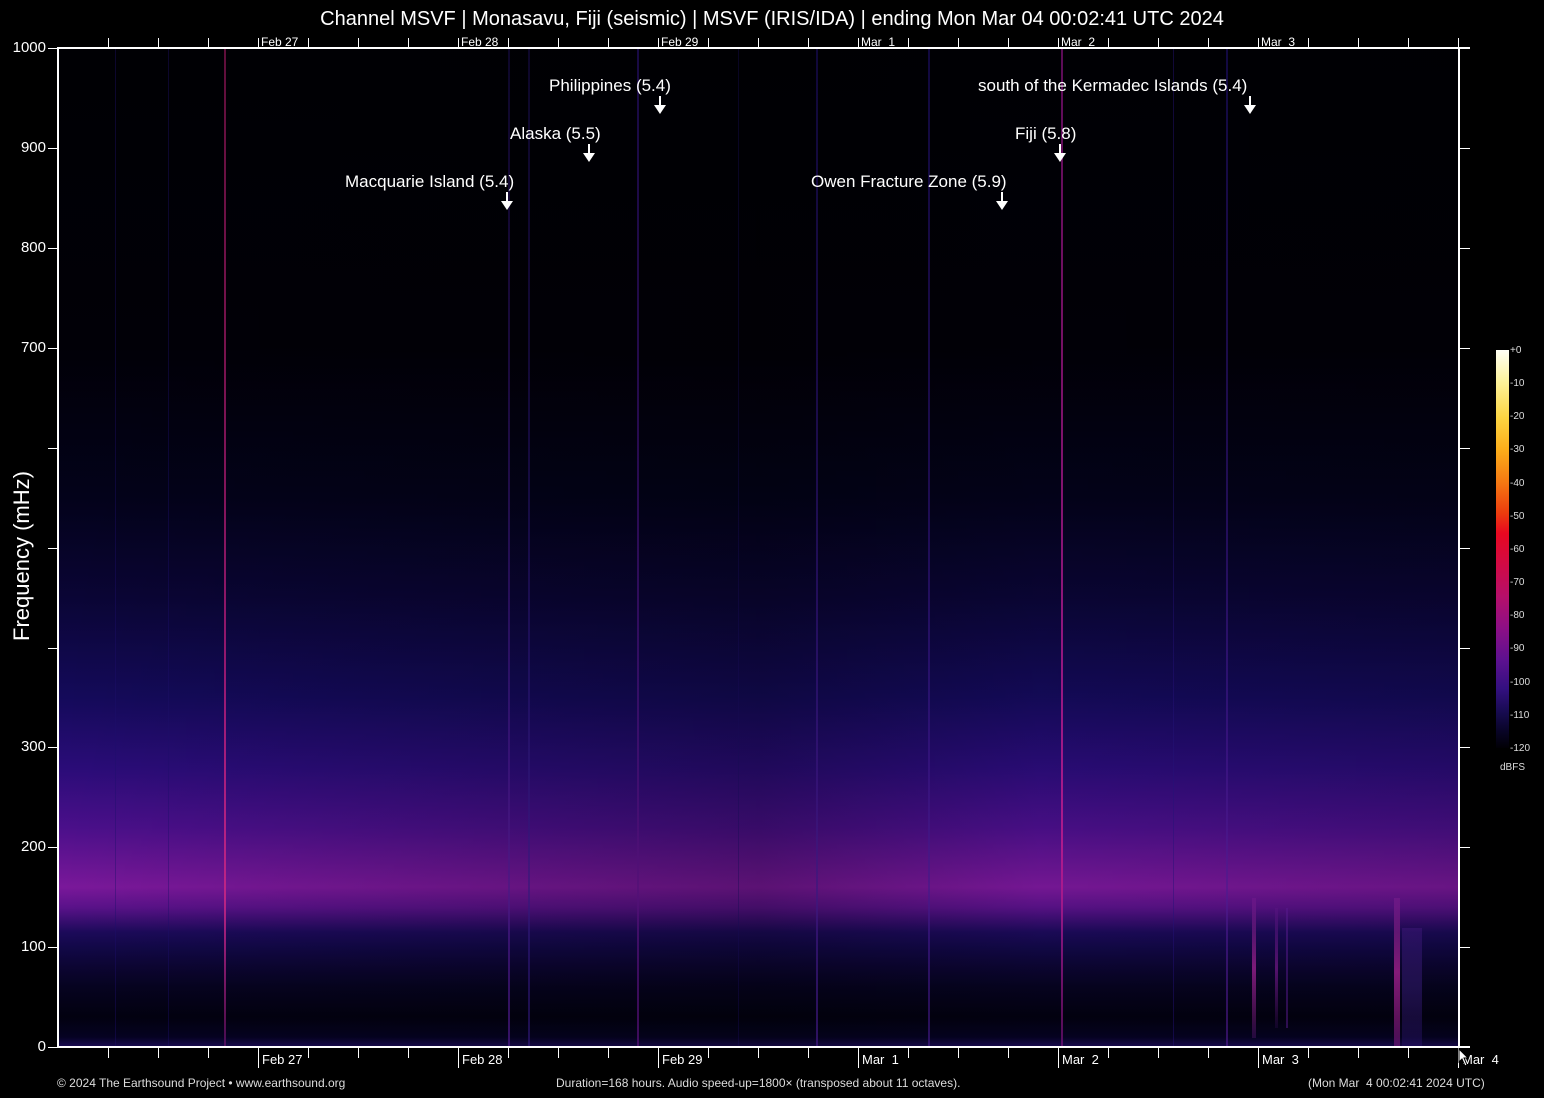 The height and width of the screenshot is (1098, 1544). What do you see at coordinates (280, 42) in the screenshot?
I see `x-label-top-feb27: Feb 27` at bounding box center [280, 42].